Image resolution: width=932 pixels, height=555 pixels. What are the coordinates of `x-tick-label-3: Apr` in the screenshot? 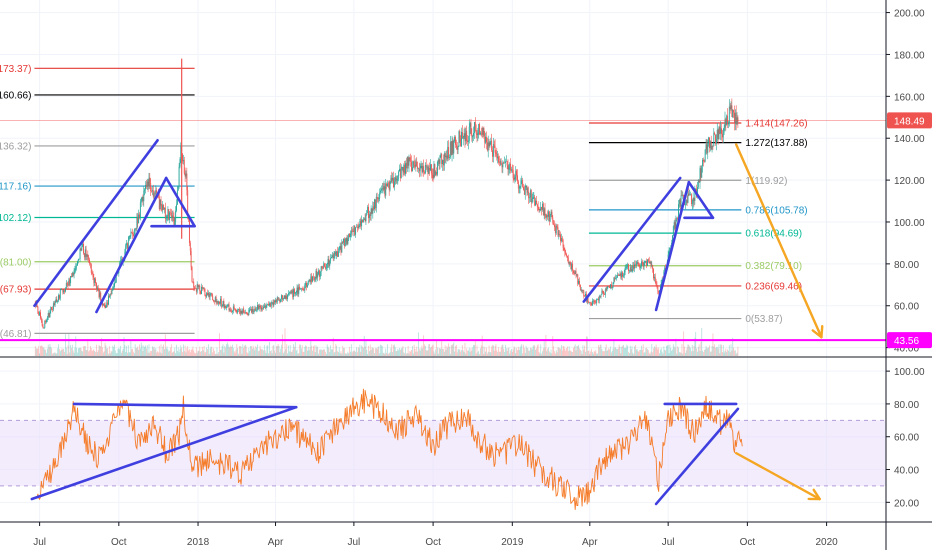 It's located at (276, 542).